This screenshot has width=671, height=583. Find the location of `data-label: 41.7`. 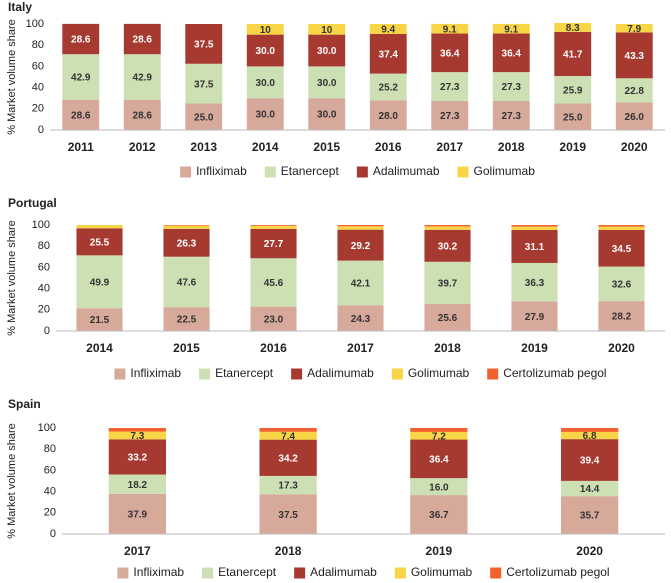

data-label: 41.7 is located at coordinates (573, 55).